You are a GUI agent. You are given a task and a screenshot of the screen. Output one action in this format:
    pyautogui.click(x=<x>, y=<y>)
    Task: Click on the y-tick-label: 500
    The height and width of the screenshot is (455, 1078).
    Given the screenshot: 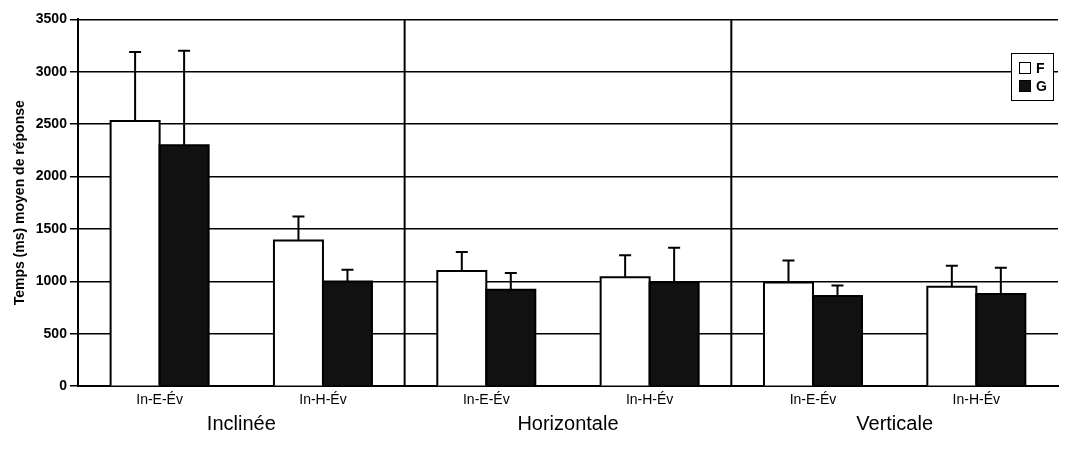 What is the action you would take?
    pyautogui.click(x=55, y=332)
    